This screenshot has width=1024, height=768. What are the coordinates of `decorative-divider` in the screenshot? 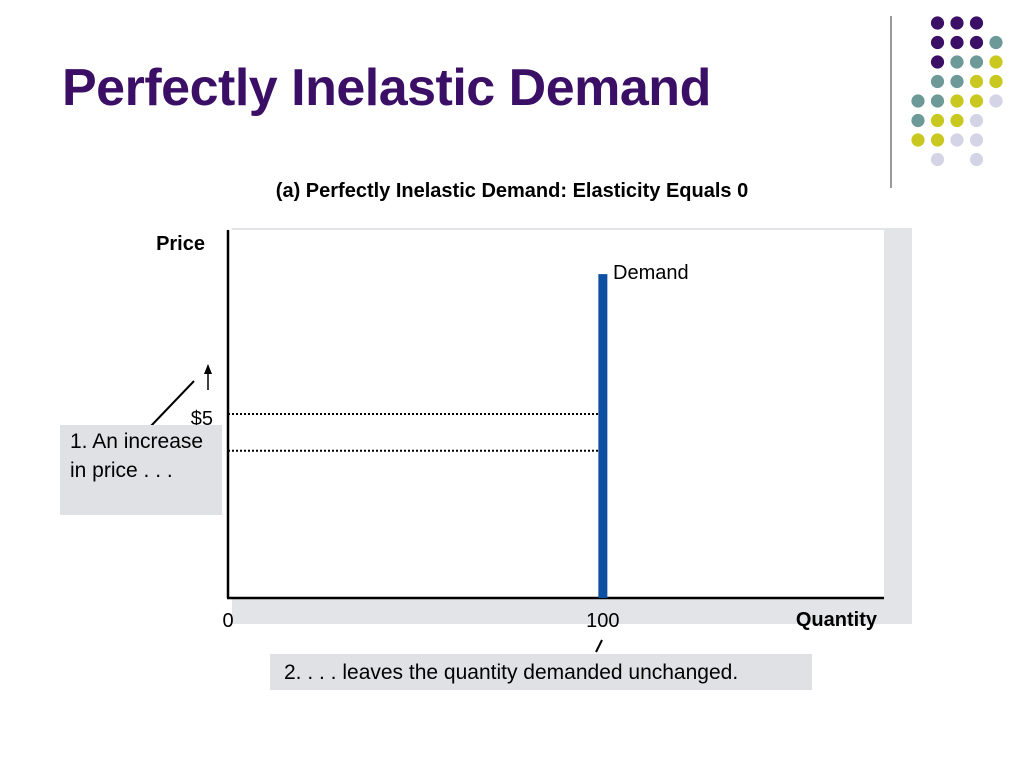 It's located at (891, 102).